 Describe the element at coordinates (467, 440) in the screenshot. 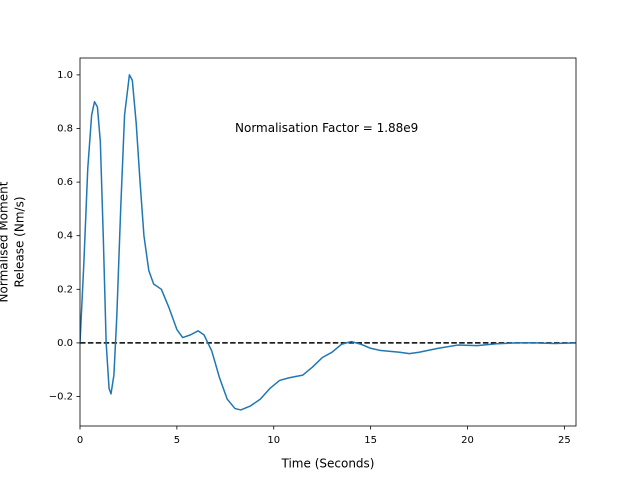

I see `x-tick-label: 20` at that location.